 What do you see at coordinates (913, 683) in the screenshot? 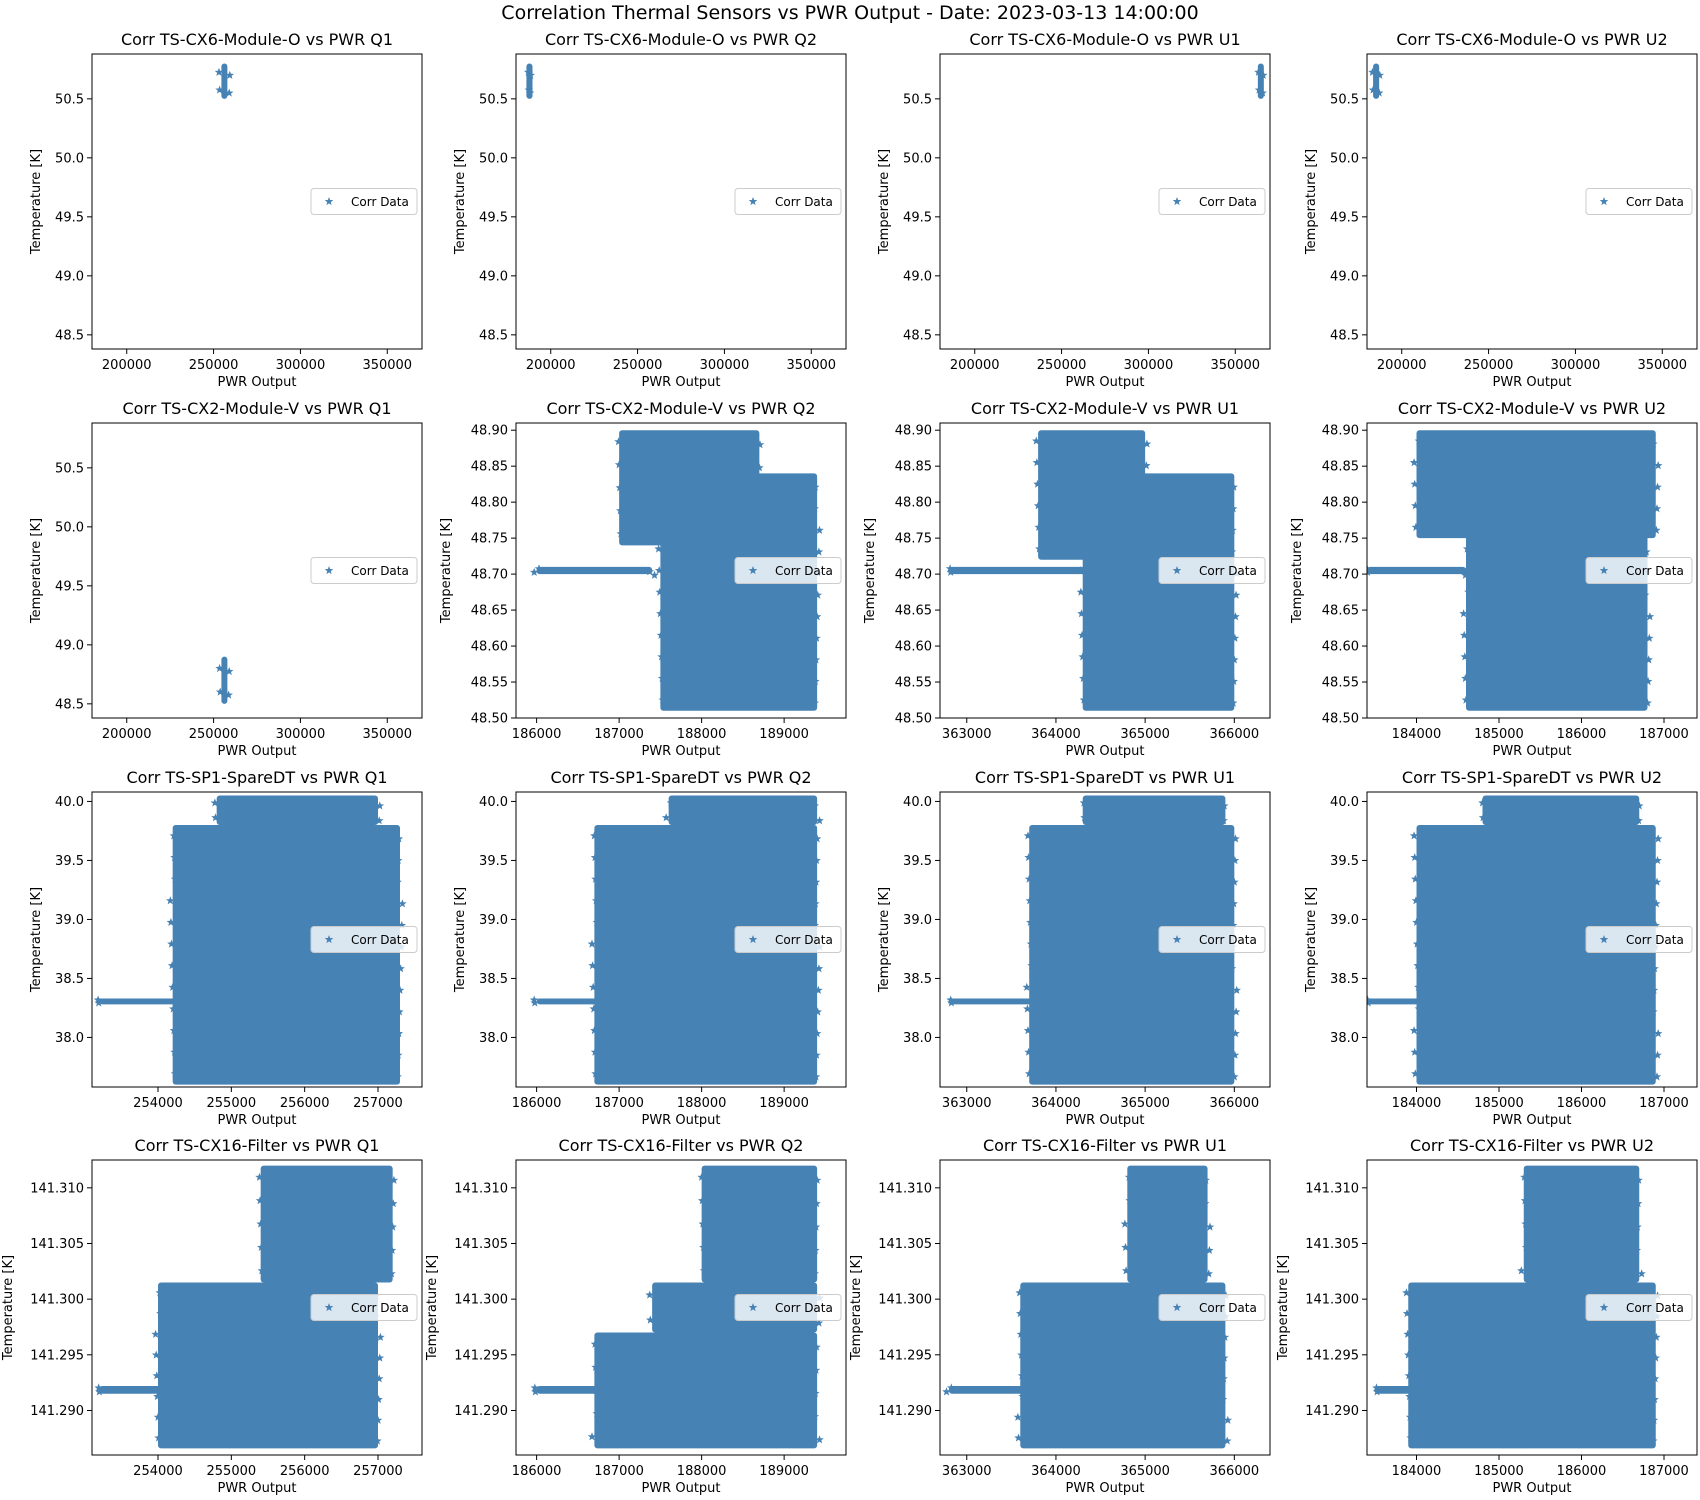
I see `y-tick-label: 48.55` at bounding box center [913, 683].